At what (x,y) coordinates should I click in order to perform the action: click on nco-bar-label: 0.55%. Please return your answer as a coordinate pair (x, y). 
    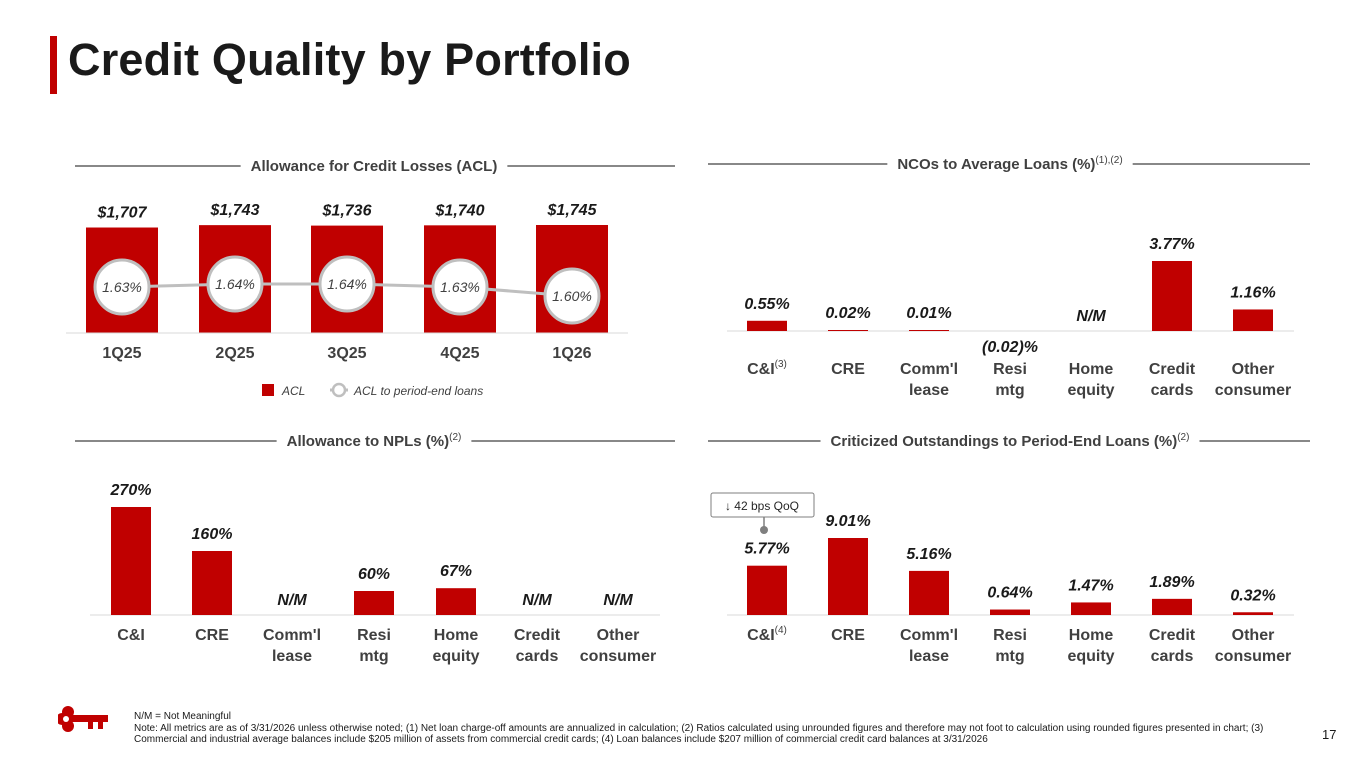
    Looking at the image, I should click on (766, 304).